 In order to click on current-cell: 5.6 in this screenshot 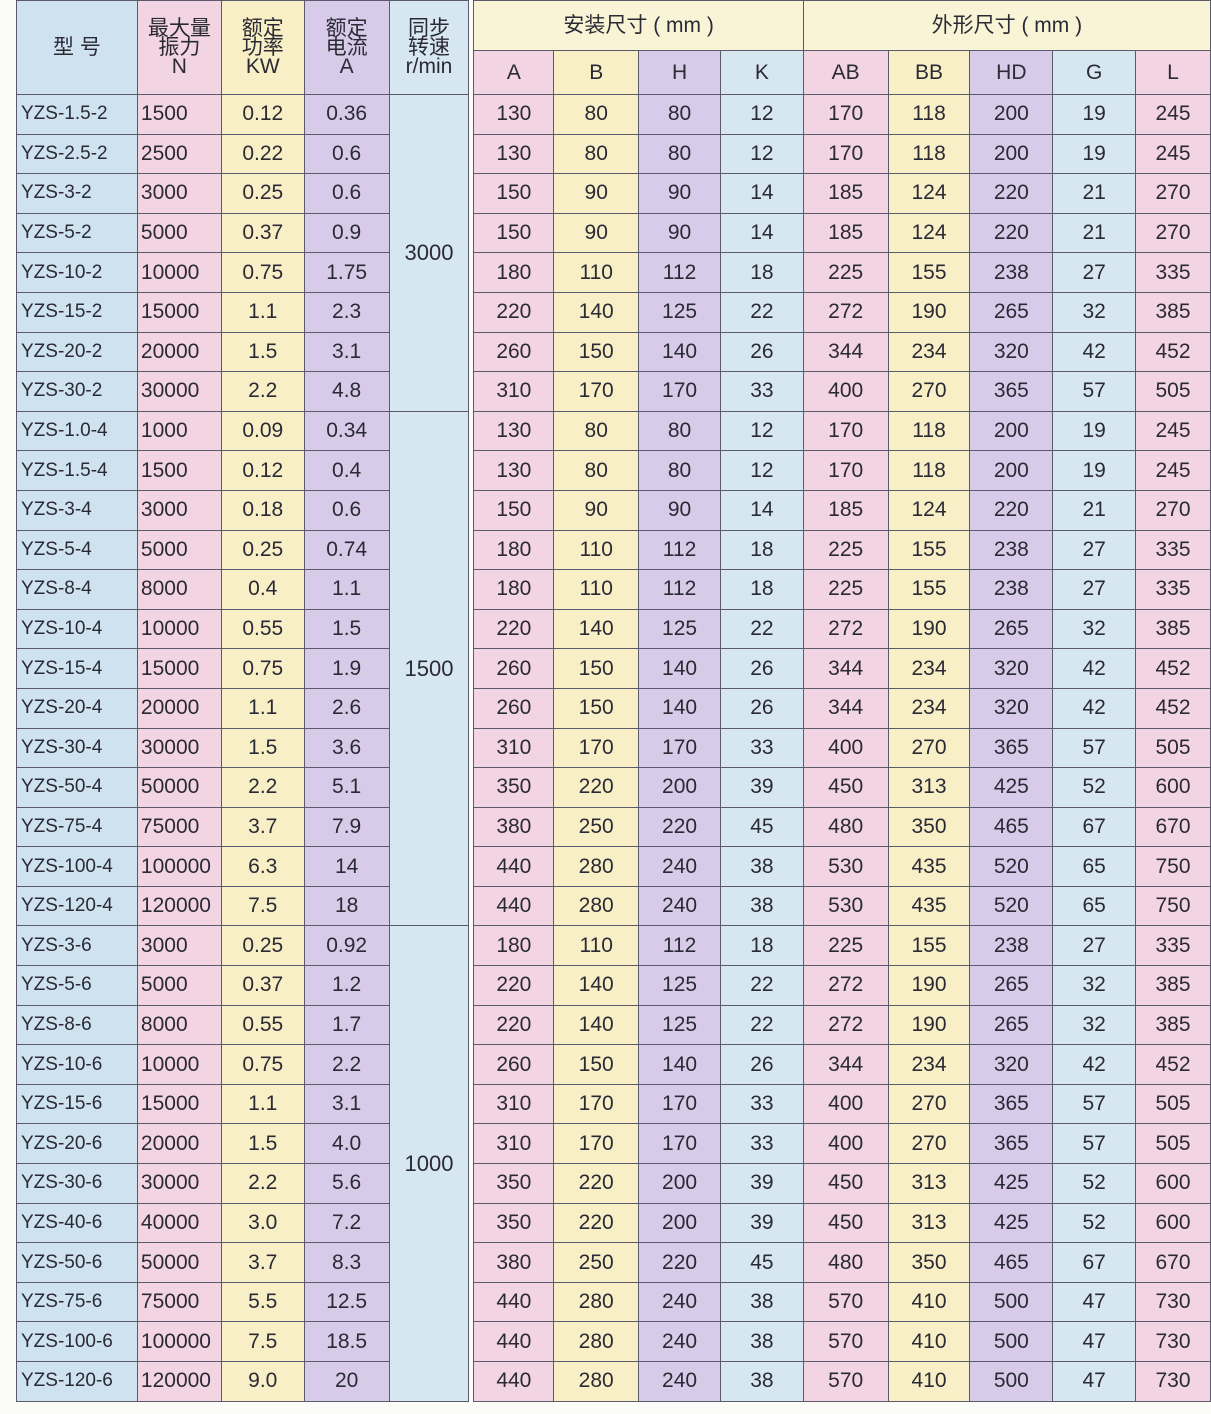, I will do `click(346, 1183)`.